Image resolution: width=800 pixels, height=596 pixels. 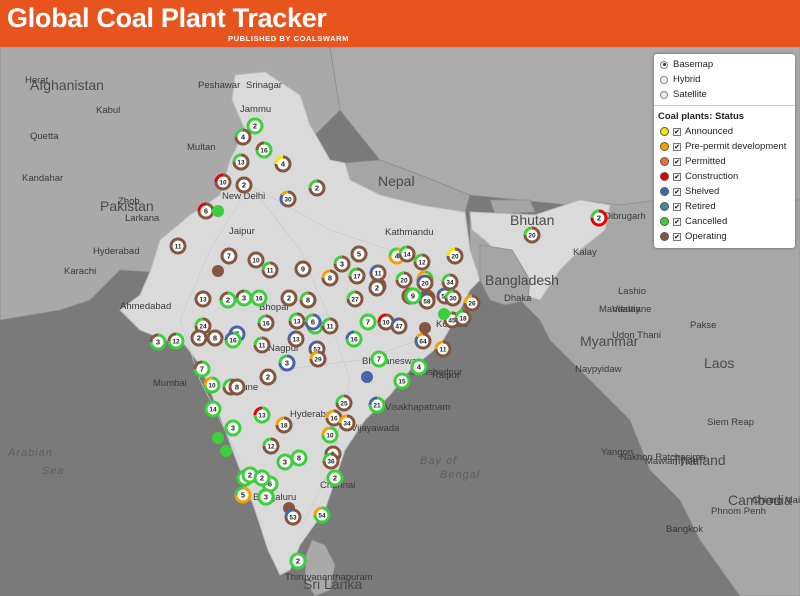 What do you see at coordinates (331, 461) in the screenshot?
I see `plant-cluster-marker: 36` at bounding box center [331, 461].